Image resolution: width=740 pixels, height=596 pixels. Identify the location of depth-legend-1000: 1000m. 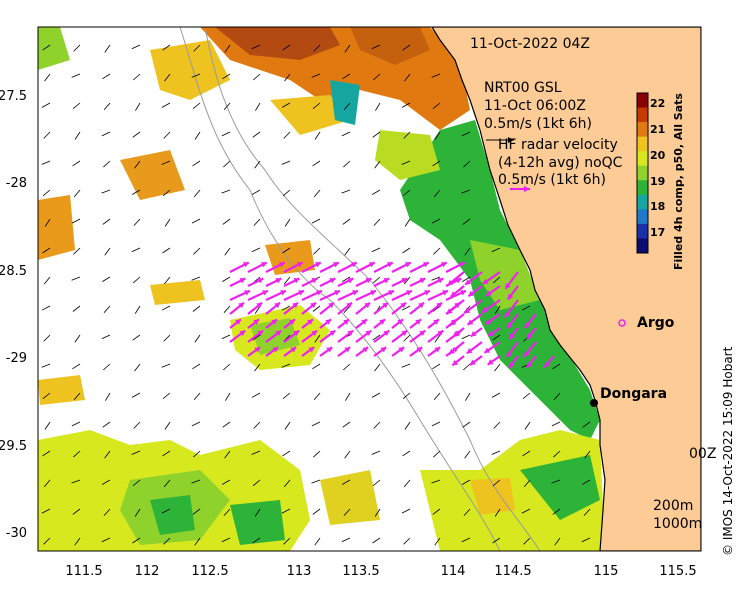
(678, 524).